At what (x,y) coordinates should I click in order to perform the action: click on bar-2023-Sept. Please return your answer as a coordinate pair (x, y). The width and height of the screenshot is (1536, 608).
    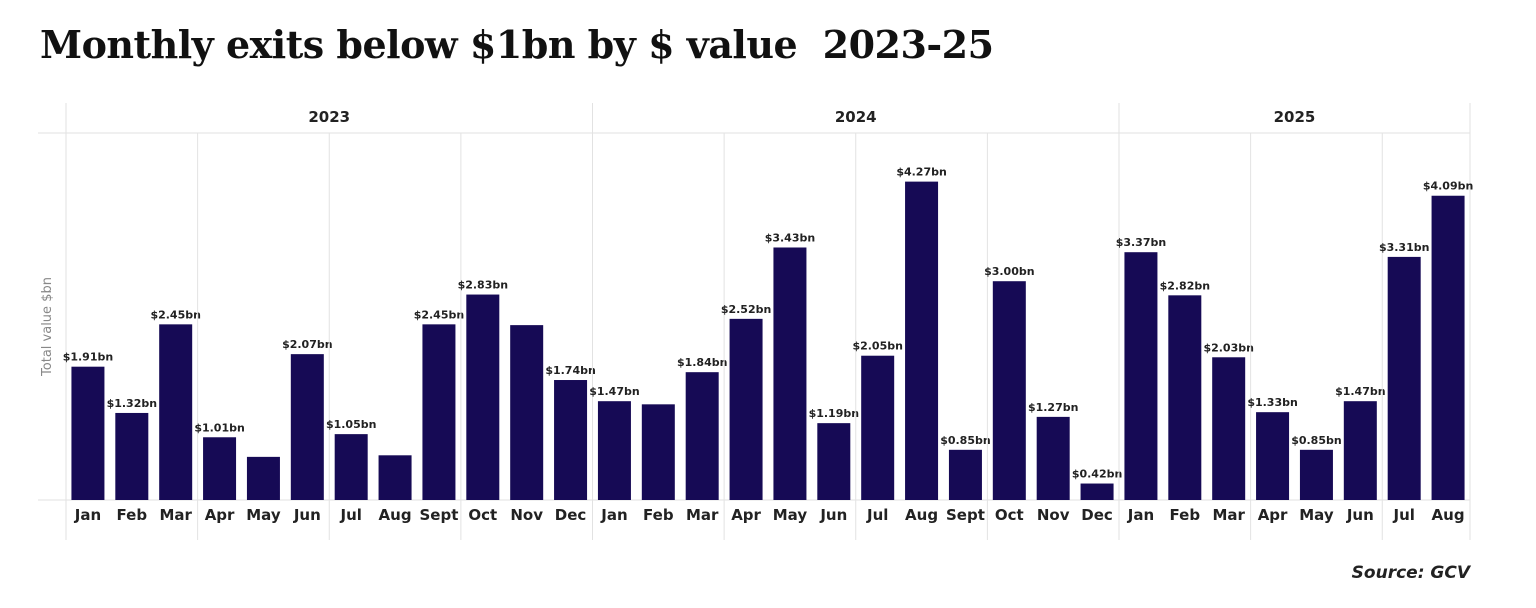
    Looking at the image, I should click on (439, 412).